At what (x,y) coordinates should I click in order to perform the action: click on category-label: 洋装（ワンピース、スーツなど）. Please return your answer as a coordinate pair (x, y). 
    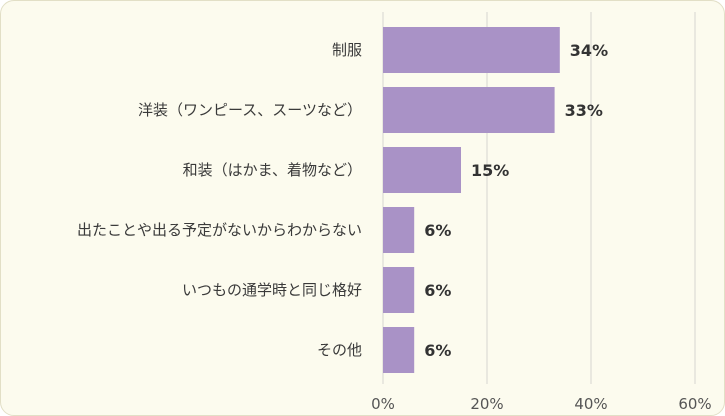
    Looking at the image, I should click on (250, 110).